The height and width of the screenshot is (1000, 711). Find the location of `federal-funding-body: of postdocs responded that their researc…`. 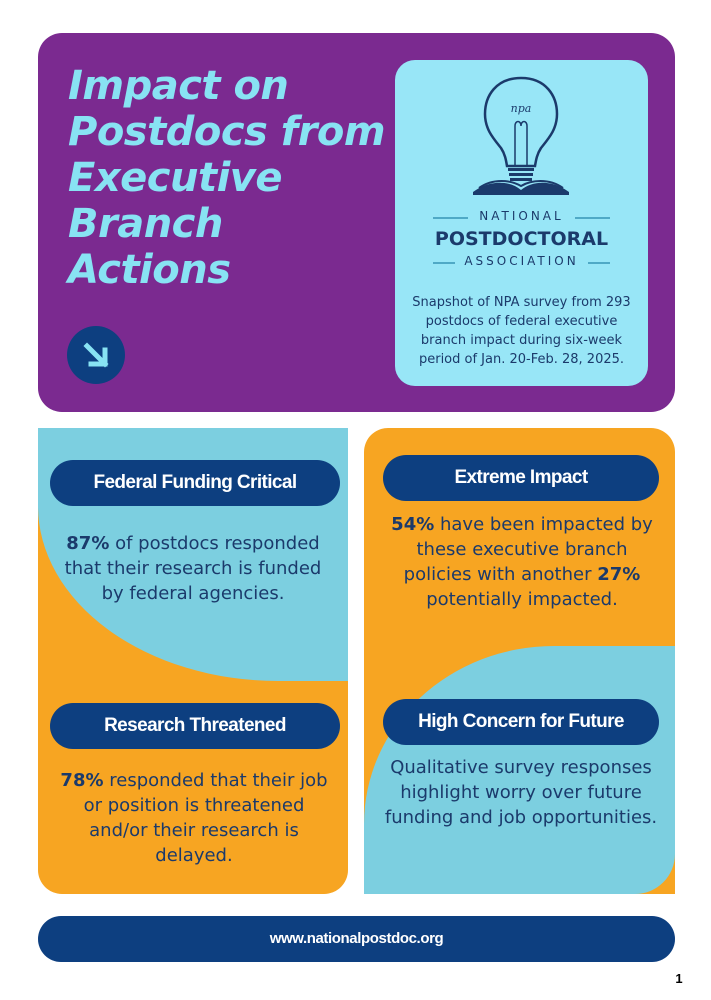

federal-funding-body: of postdocs responded that their researc… is located at coordinates (193, 568).